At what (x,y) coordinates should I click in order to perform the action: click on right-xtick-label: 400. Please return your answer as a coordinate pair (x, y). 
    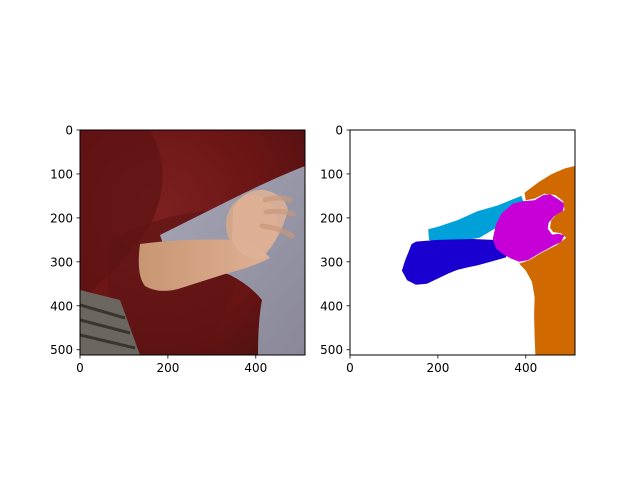
    Looking at the image, I should click on (525, 368).